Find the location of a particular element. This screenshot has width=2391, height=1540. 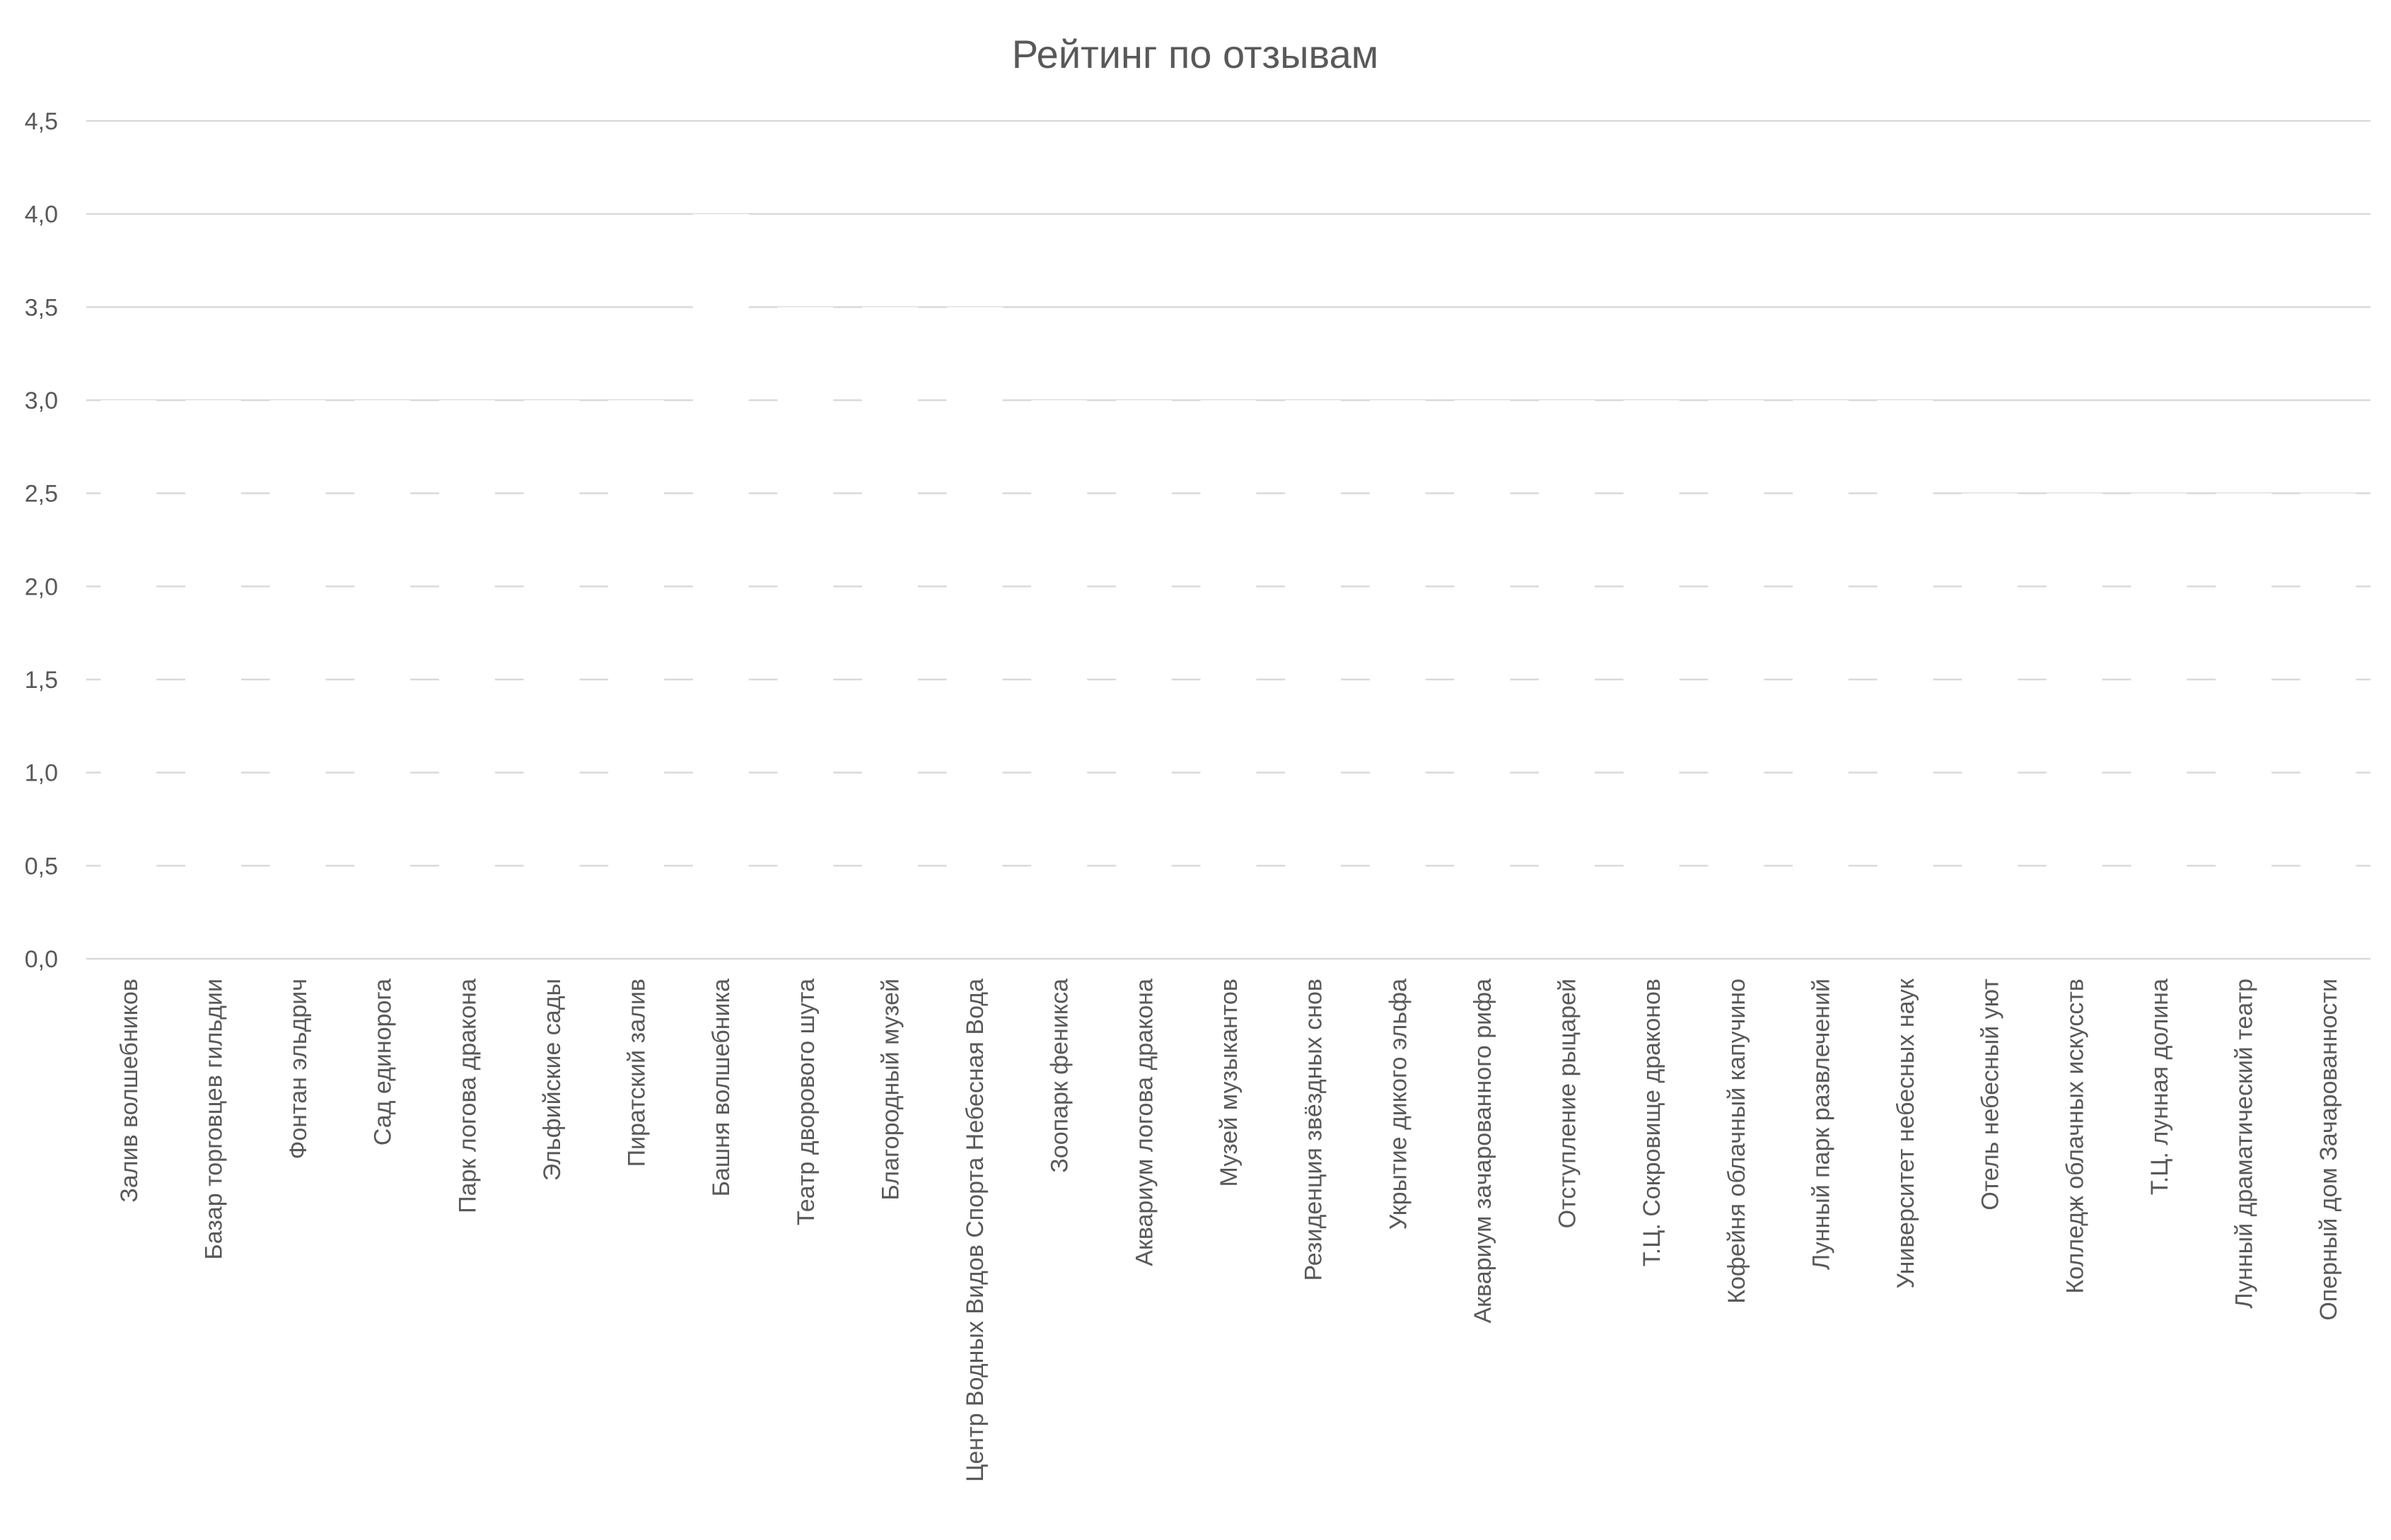

y-tick-label: 3,5 is located at coordinates (41, 307).